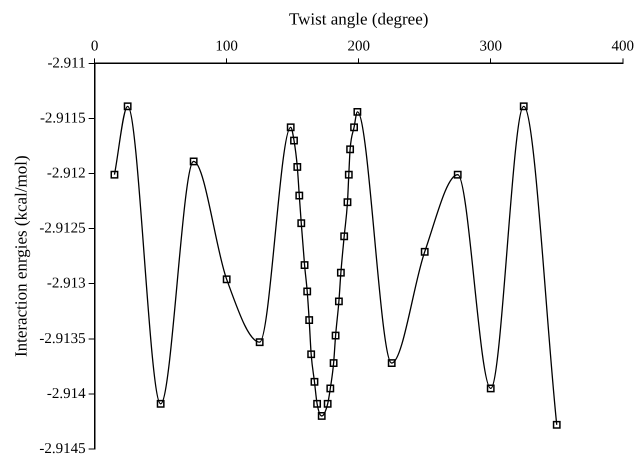 Image resolution: width=637 pixels, height=461 pixels. What do you see at coordinates (226, 46) in the screenshot?
I see `x-tick-label: 100` at bounding box center [226, 46].